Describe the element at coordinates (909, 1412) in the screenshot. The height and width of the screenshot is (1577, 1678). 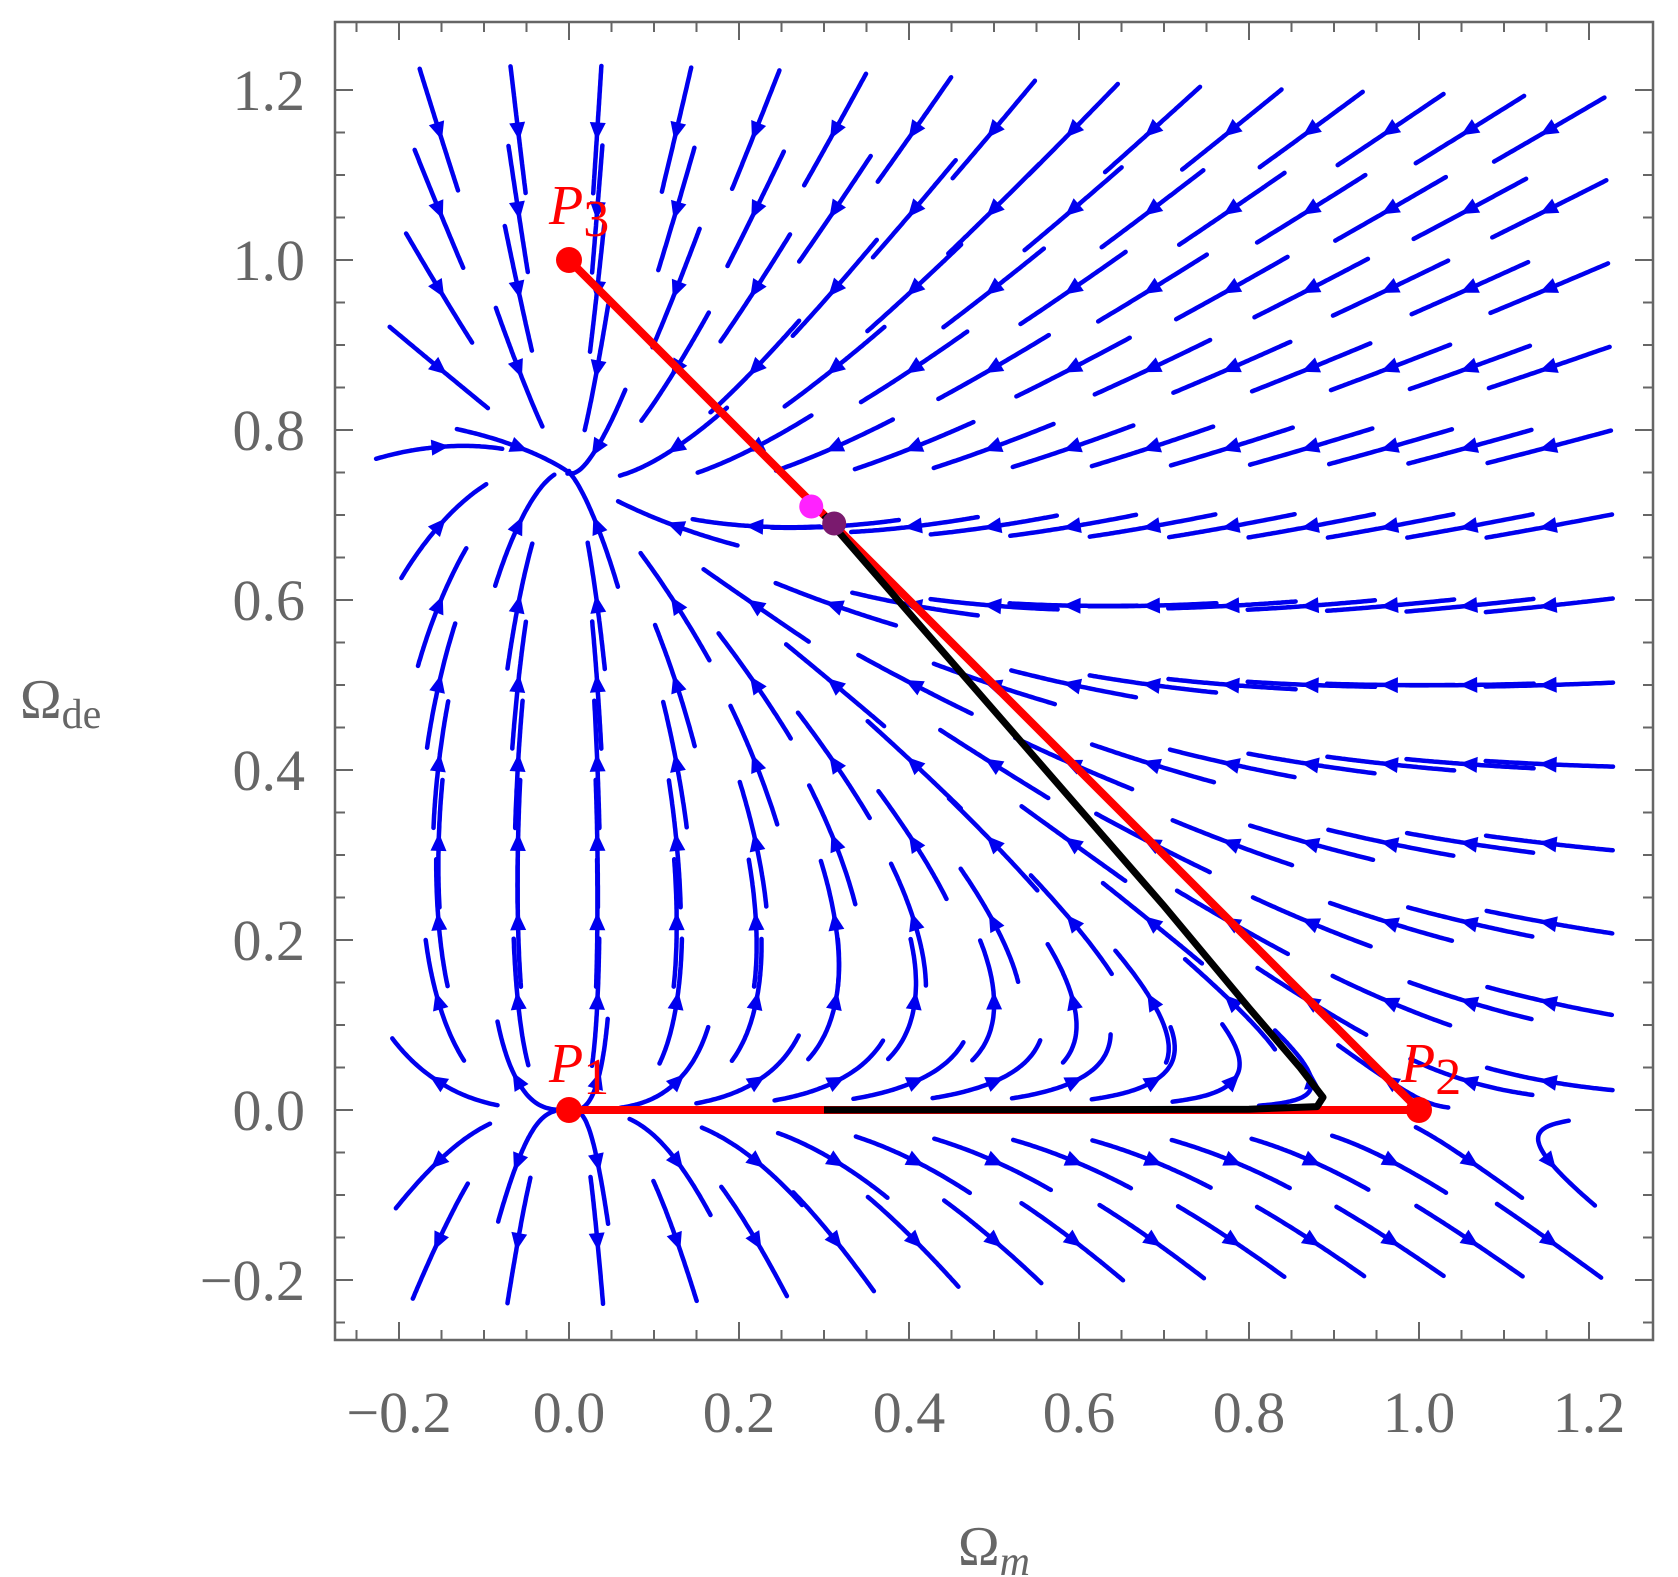
I see `x-tick-label: 0.4` at that location.